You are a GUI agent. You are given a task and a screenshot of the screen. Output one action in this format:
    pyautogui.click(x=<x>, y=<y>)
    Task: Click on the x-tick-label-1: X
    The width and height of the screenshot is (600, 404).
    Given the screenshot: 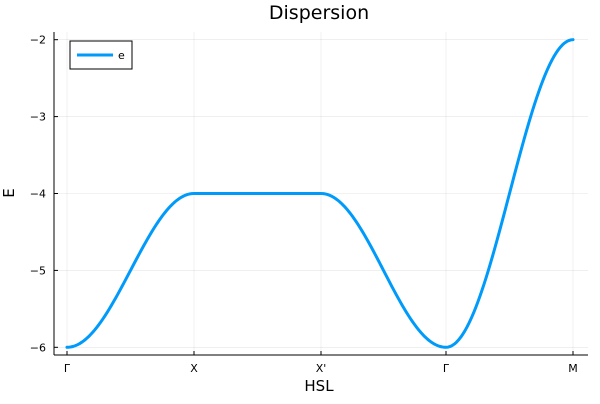 What is the action you would take?
    pyautogui.click(x=194, y=368)
    